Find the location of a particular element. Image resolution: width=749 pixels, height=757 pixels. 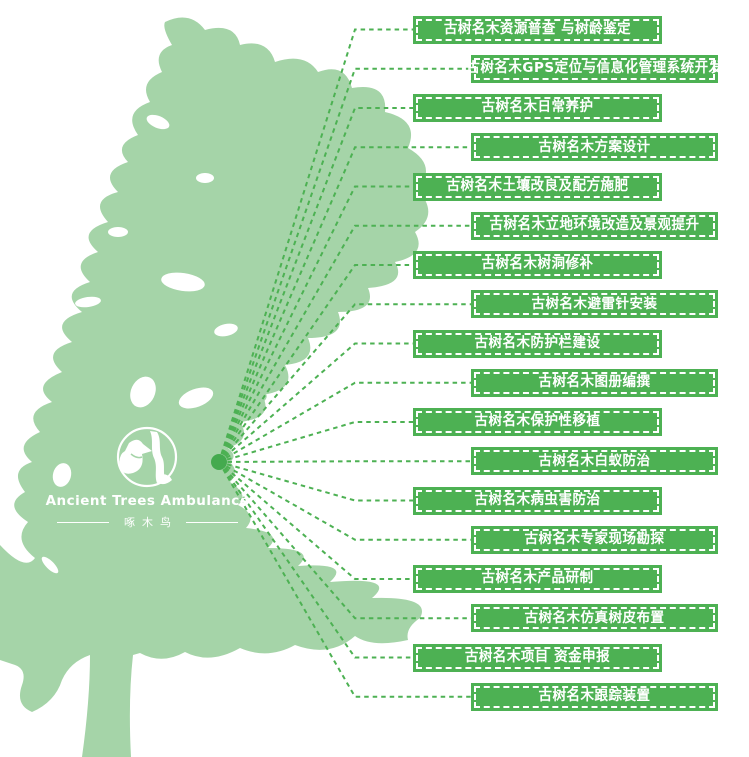

service-label-text: 古树名木土壤改良及配方施肥 is located at coordinates (537, 185).